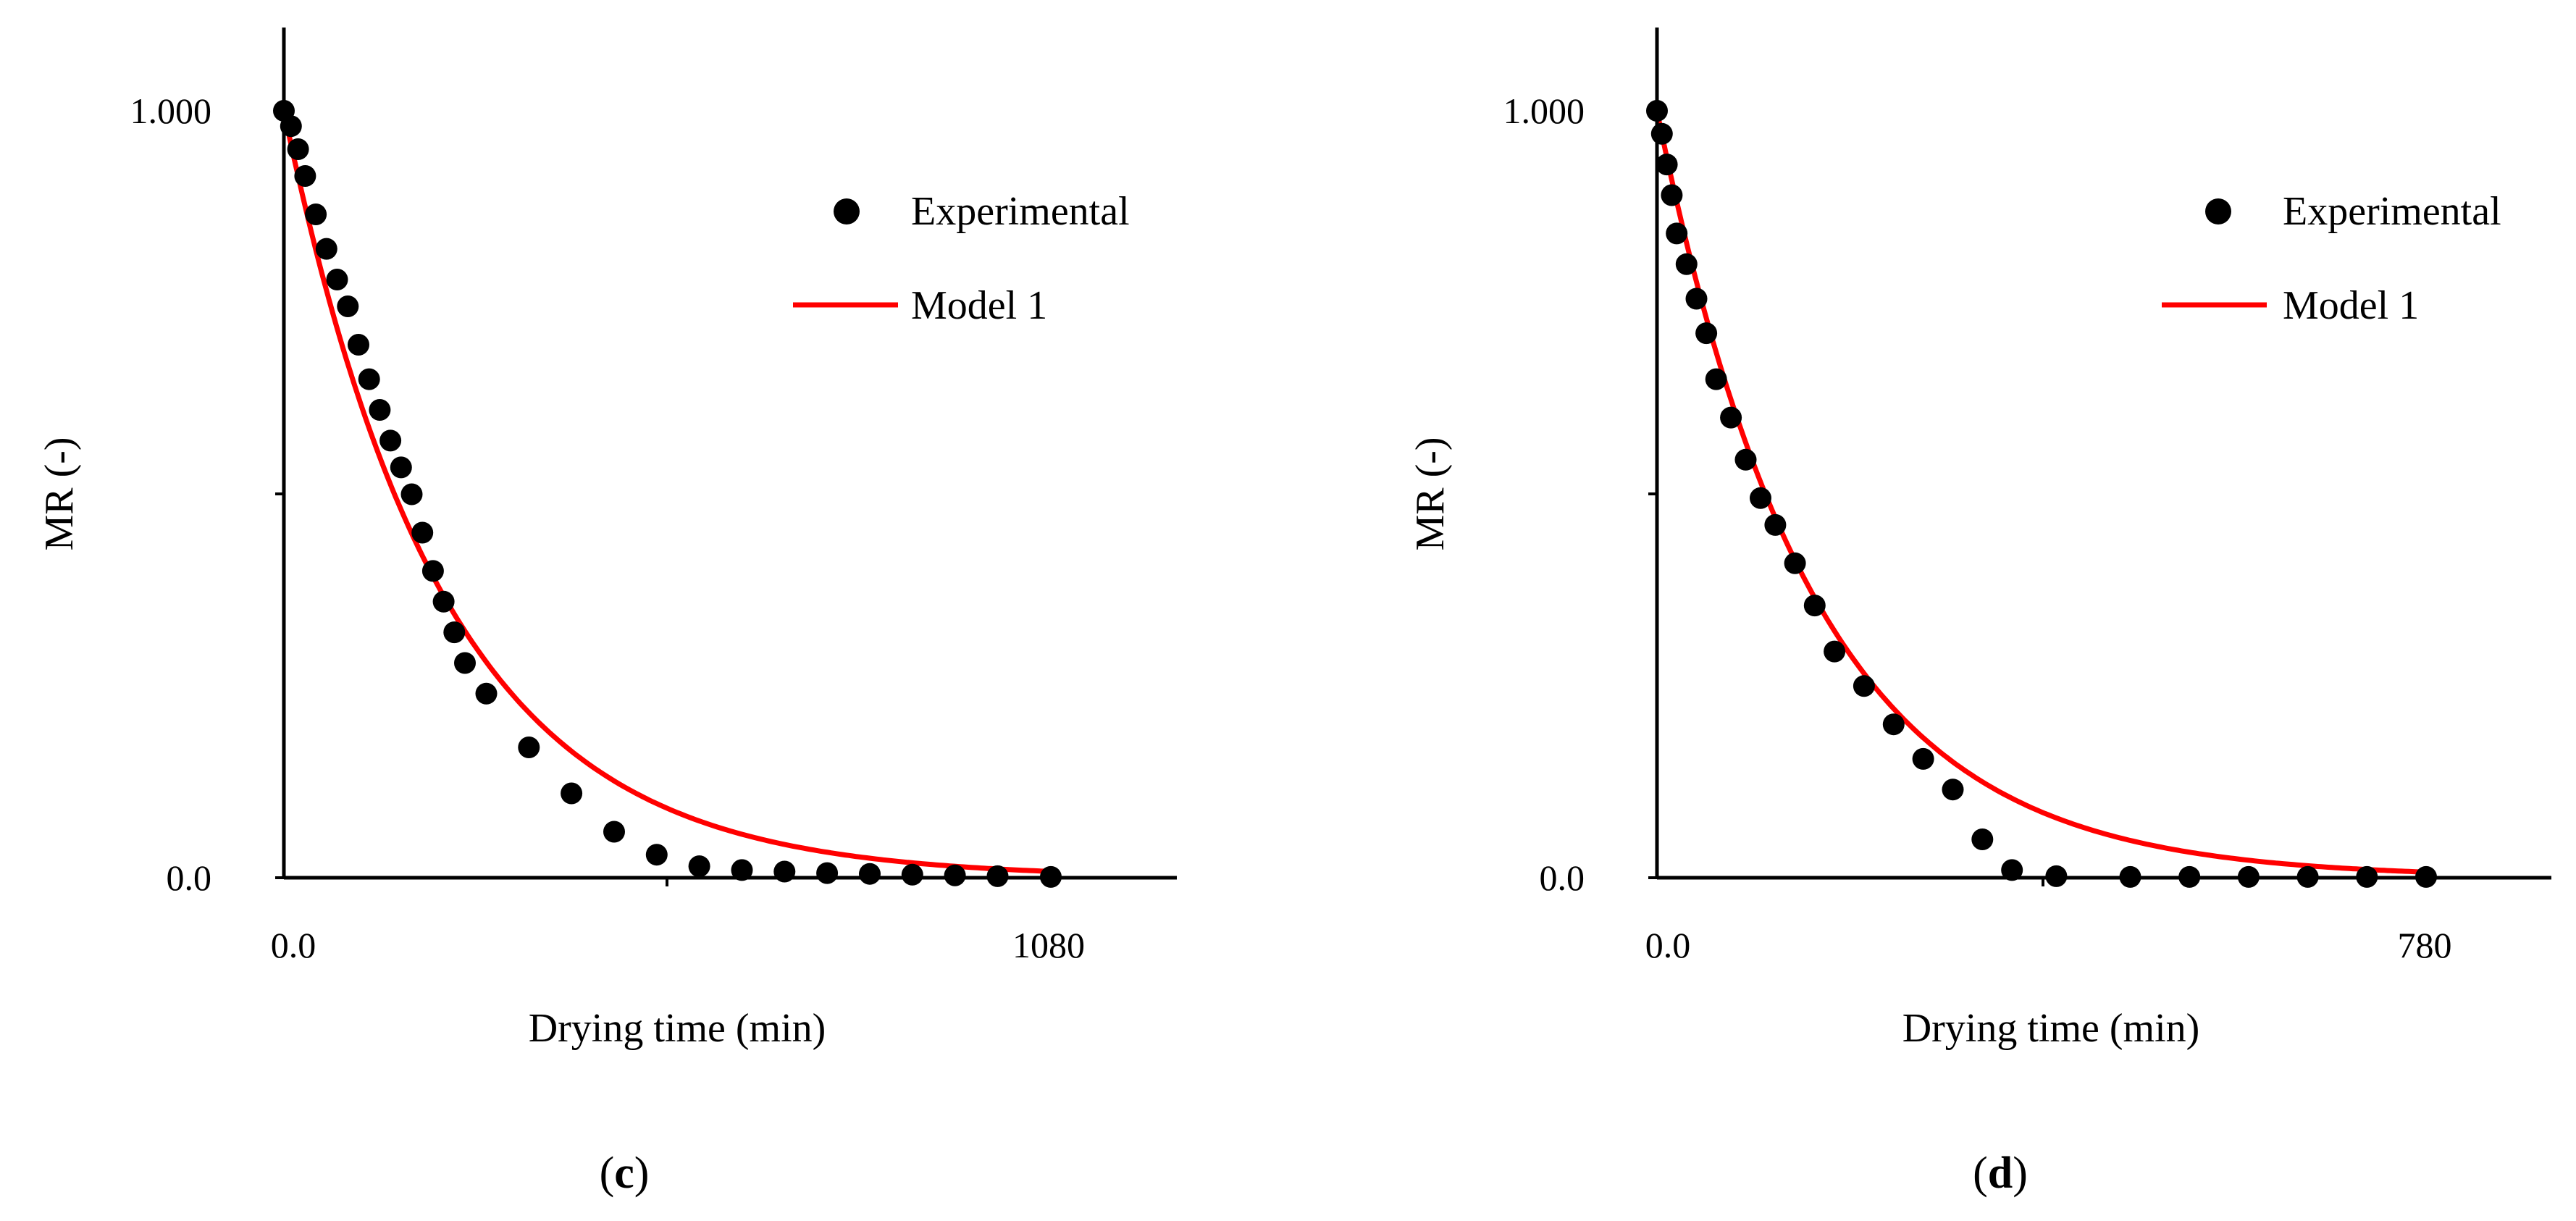  I want to click on panel-letter-d: d, so click(2000, 1173).